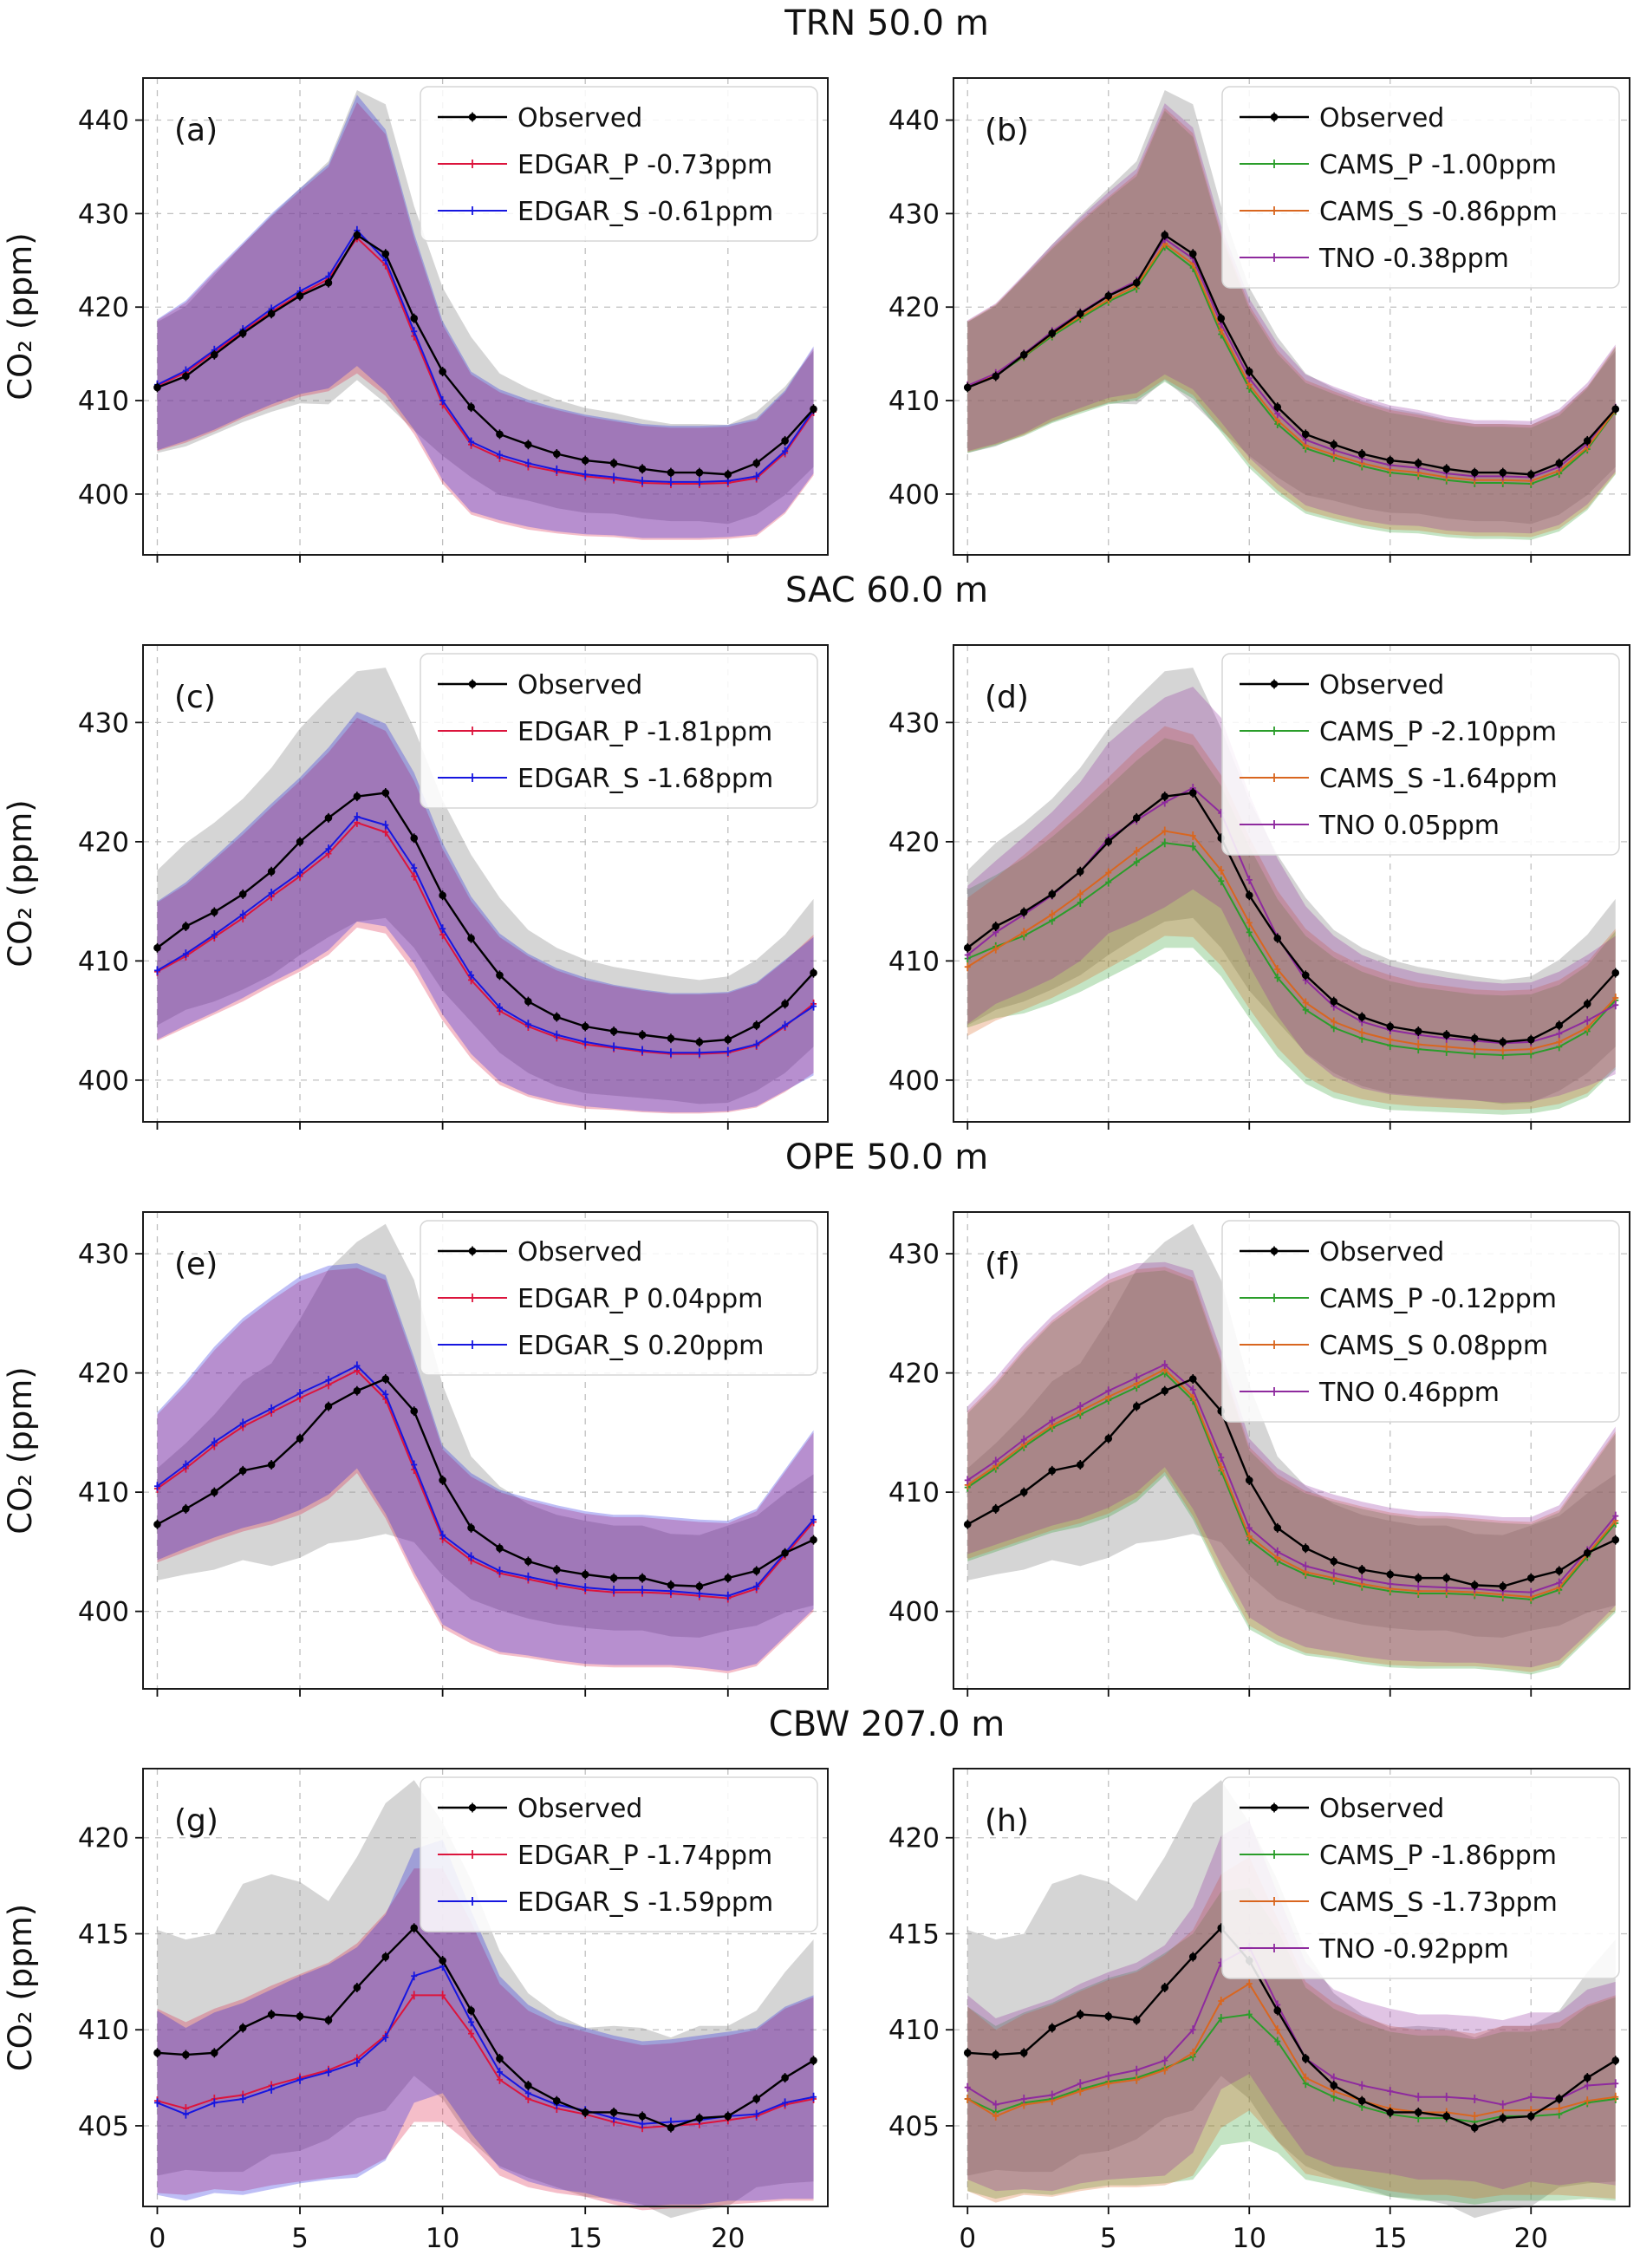  I want to click on legend-entry-label: EDGAR_S -1.59ppm, so click(645, 1903).